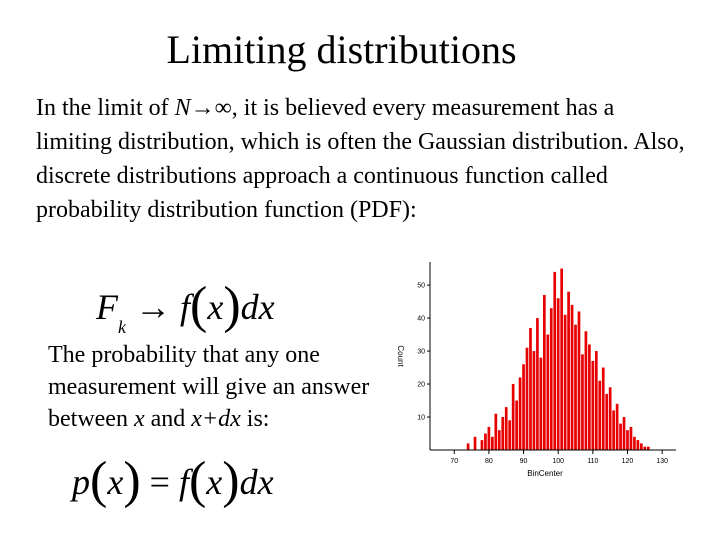  What do you see at coordinates (159, 482) in the screenshot?
I see `formula2-equals: =` at bounding box center [159, 482].